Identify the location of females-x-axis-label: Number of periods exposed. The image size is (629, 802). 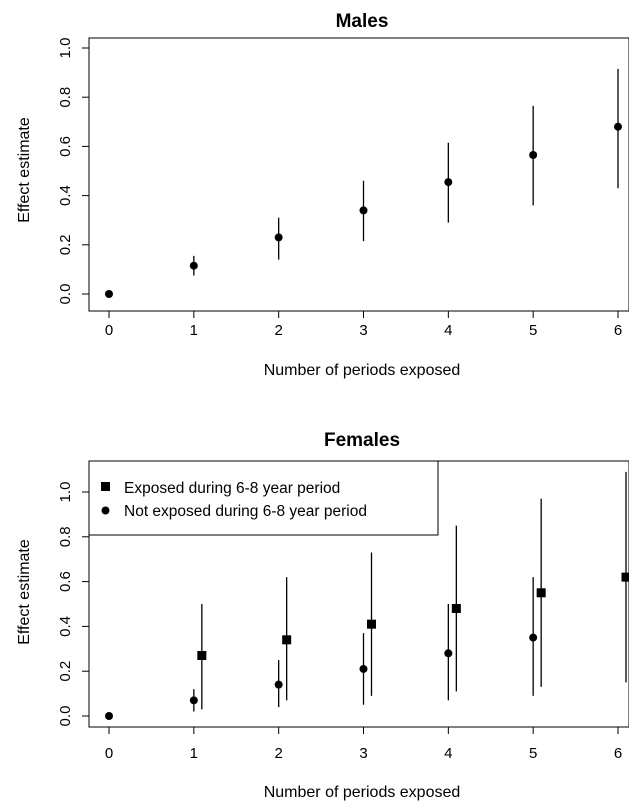
(362, 792).